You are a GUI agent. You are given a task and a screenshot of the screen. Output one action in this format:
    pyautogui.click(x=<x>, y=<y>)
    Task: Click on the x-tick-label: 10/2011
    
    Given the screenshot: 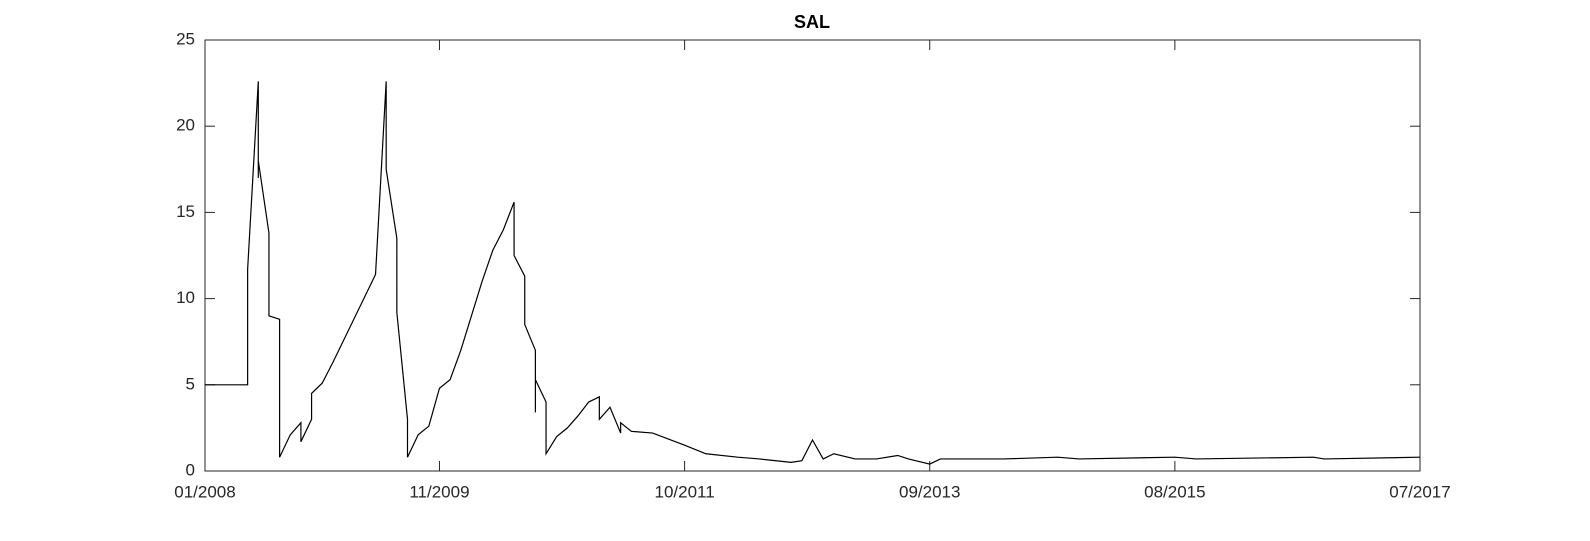 What is the action you would take?
    pyautogui.click(x=685, y=491)
    